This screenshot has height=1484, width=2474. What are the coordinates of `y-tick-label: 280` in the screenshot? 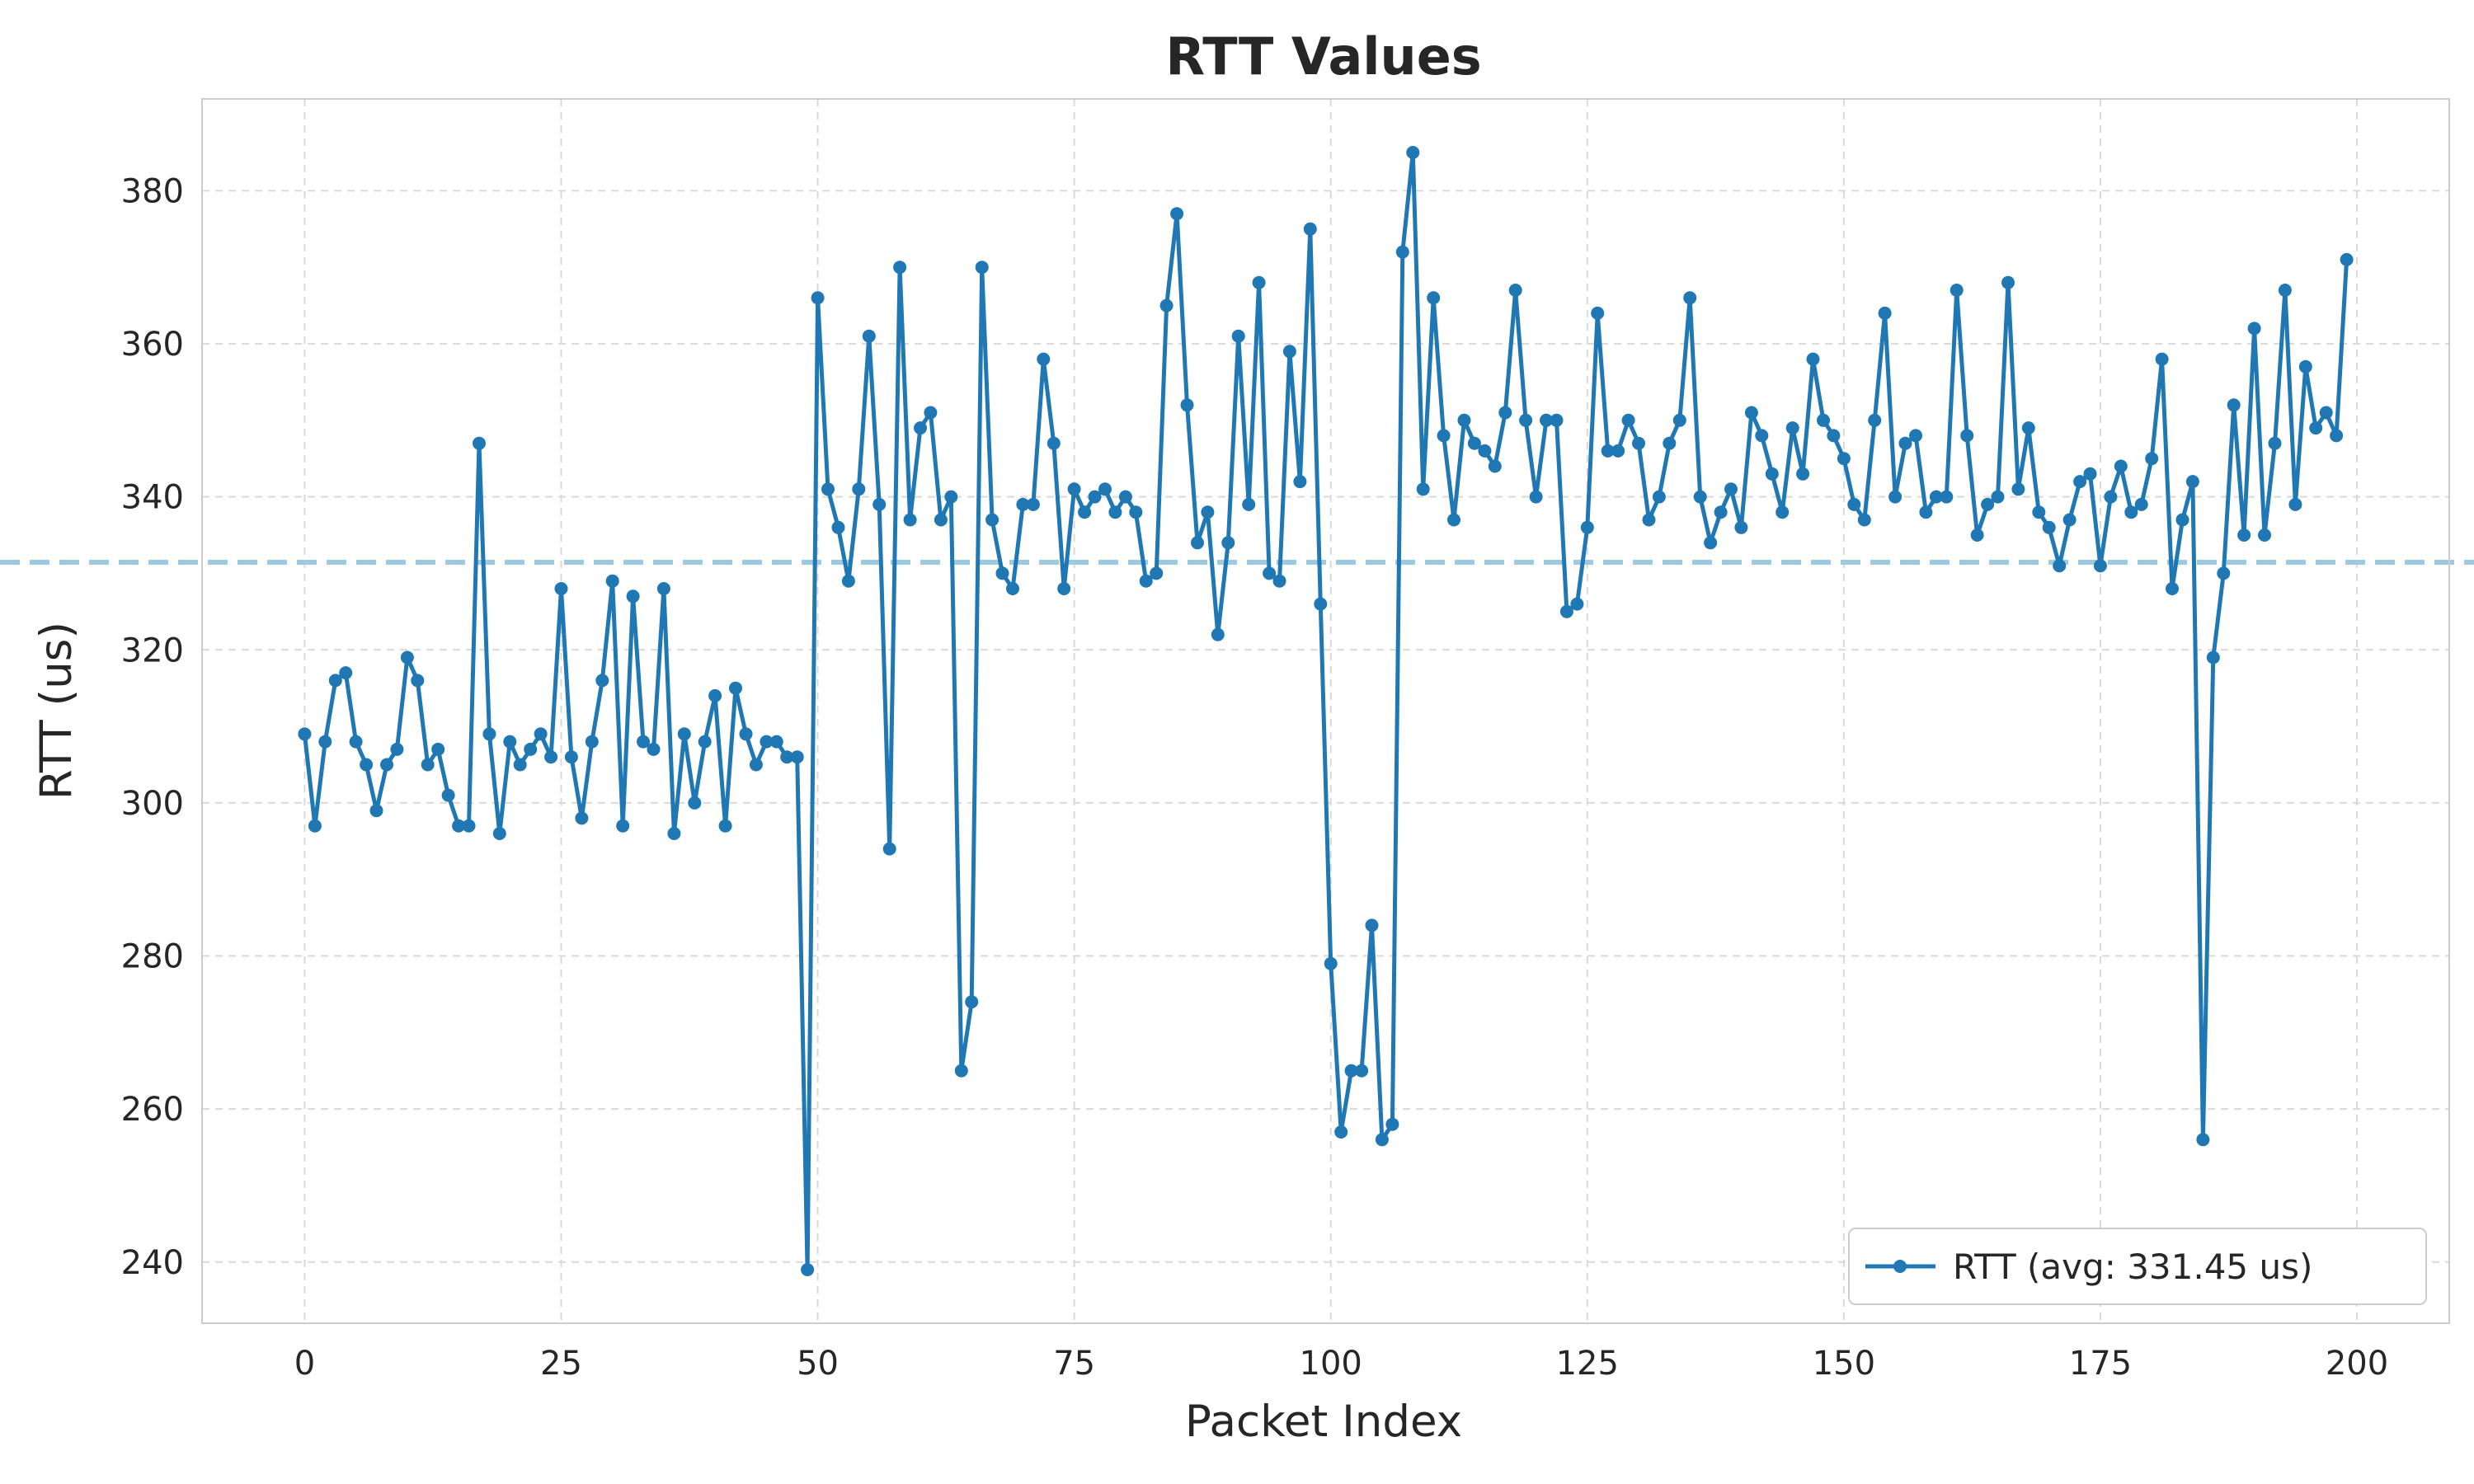 It's located at (152, 957).